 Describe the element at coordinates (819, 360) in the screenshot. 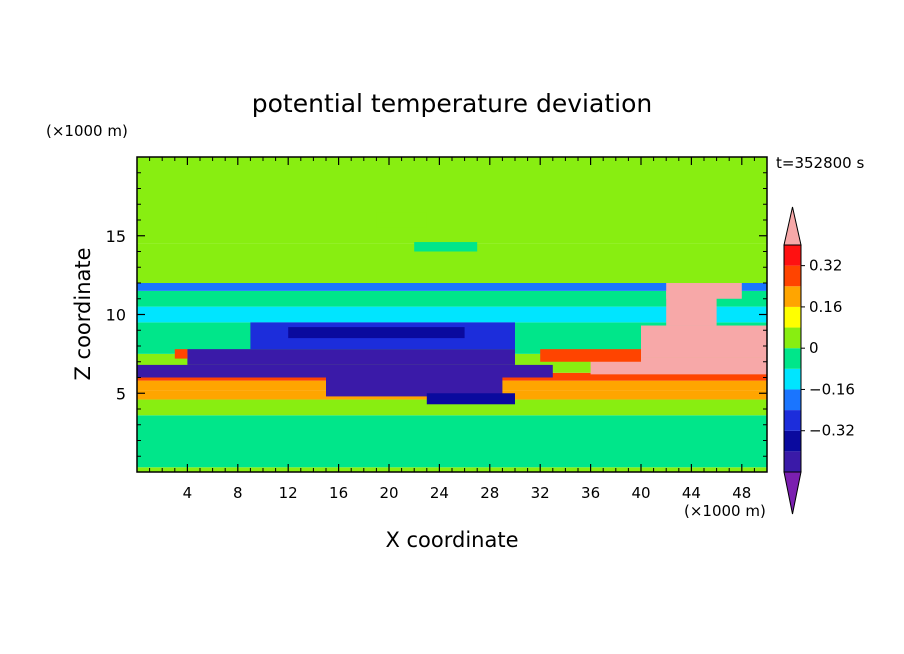

I see `colorbar: 0.32 0.16 0 −0.16 −0.32` at that location.